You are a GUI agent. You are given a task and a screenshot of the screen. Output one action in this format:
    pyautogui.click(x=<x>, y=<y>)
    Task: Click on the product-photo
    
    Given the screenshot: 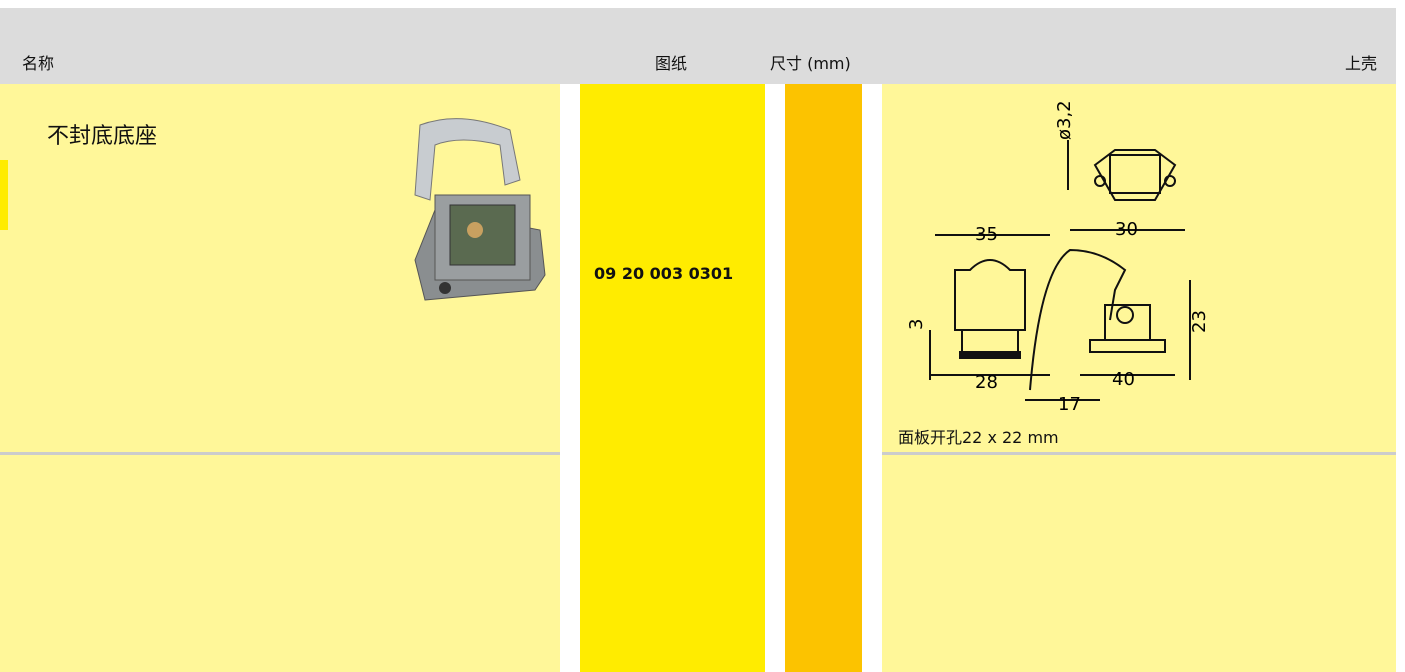 What is the action you would take?
    pyautogui.click(x=480, y=209)
    